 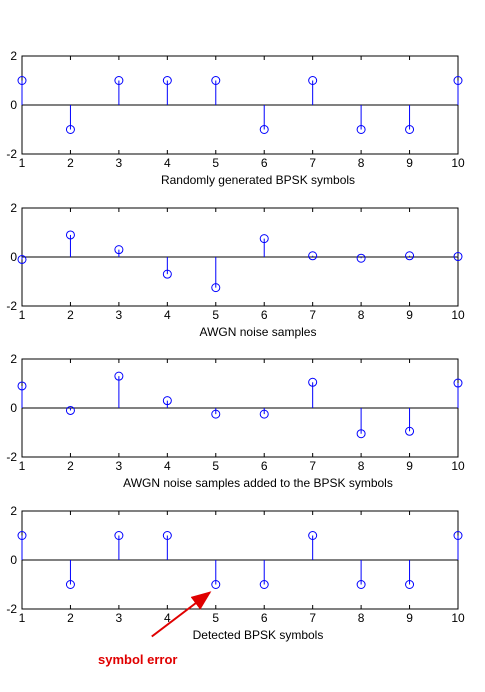 I want to click on x-axis-label: AWGN noise samples, so click(x=258, y=332).